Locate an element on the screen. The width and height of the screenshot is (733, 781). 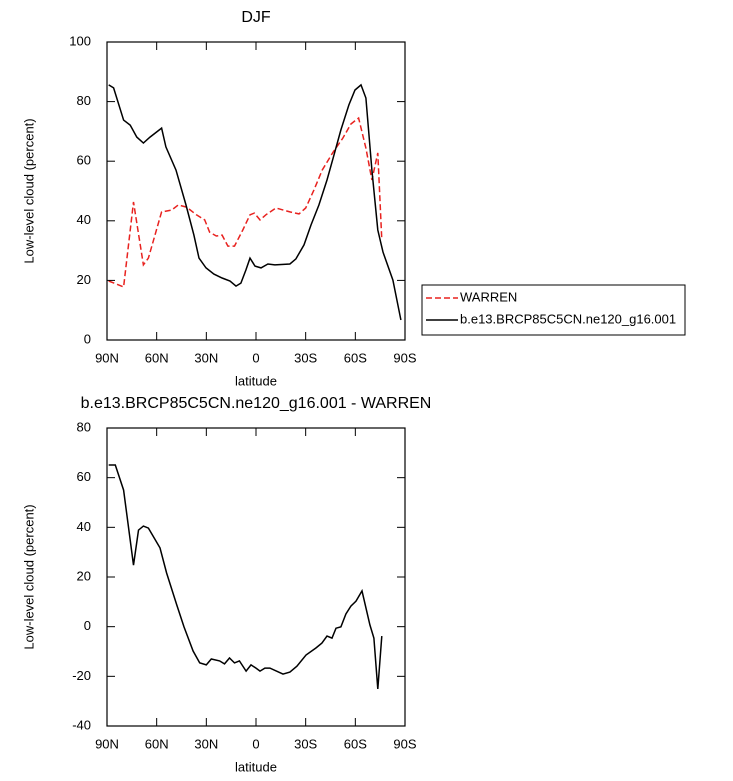
y-tick-label: 100 is located at coordinates (80, 40).